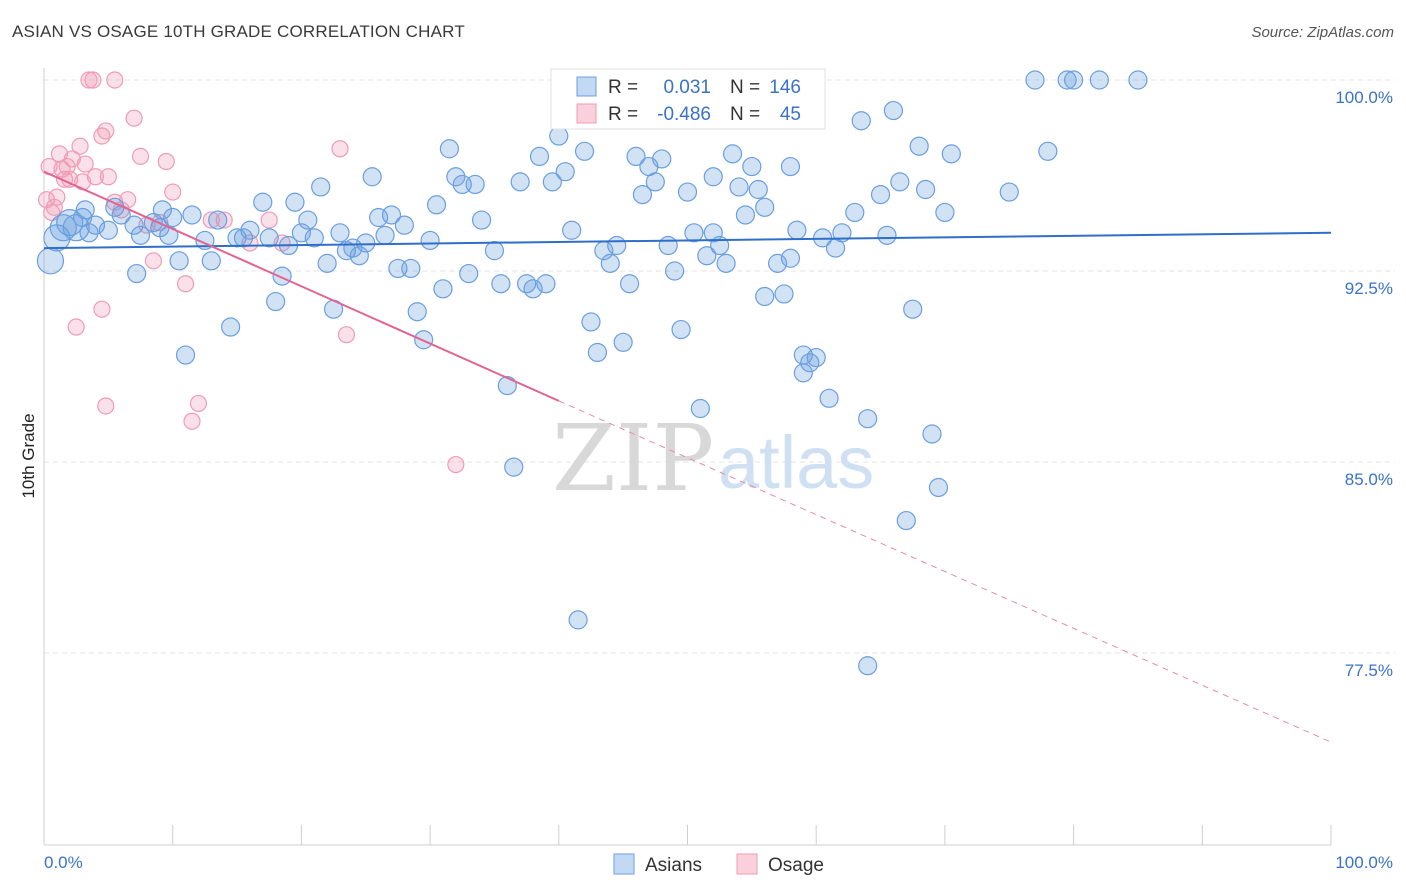  Describe the element at coordinates (28, 455) in the screenshot. I see `y-axis-label: 10th Grade` at that location.